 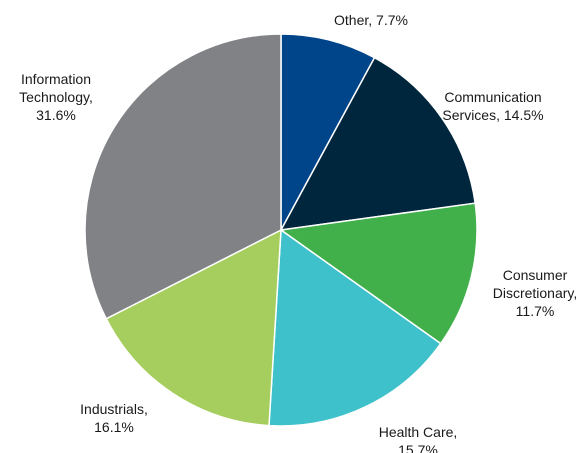 What do you see at coordinates (535, 275) in the screenshot?
I see `pie-slice-label-line: Consumer` at bounding box center [535, 275].